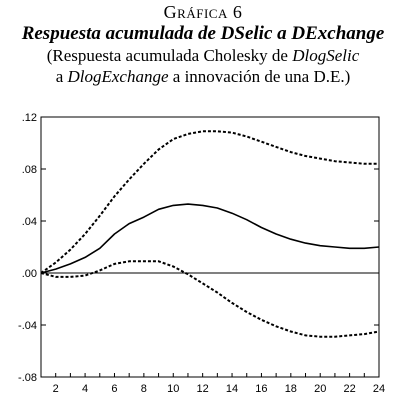 The width and height of the screenshot is (406, 406). Describe the element at coordinates (85, 389) in the screenshot. I see `x-tick-label: 4` at that location.